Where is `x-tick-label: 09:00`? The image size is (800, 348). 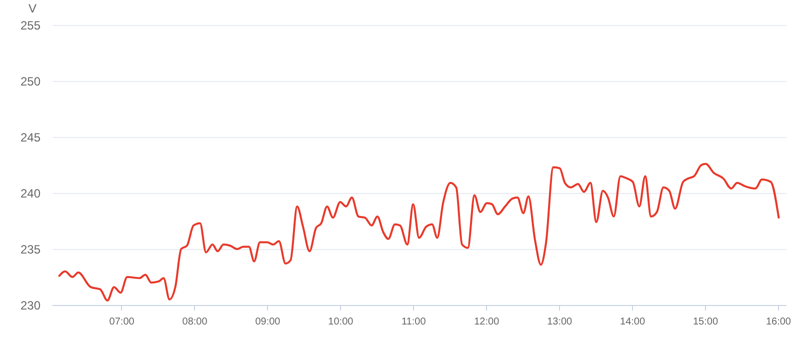 x-tick-label: 09:00 is located at coordinates (268, 322).